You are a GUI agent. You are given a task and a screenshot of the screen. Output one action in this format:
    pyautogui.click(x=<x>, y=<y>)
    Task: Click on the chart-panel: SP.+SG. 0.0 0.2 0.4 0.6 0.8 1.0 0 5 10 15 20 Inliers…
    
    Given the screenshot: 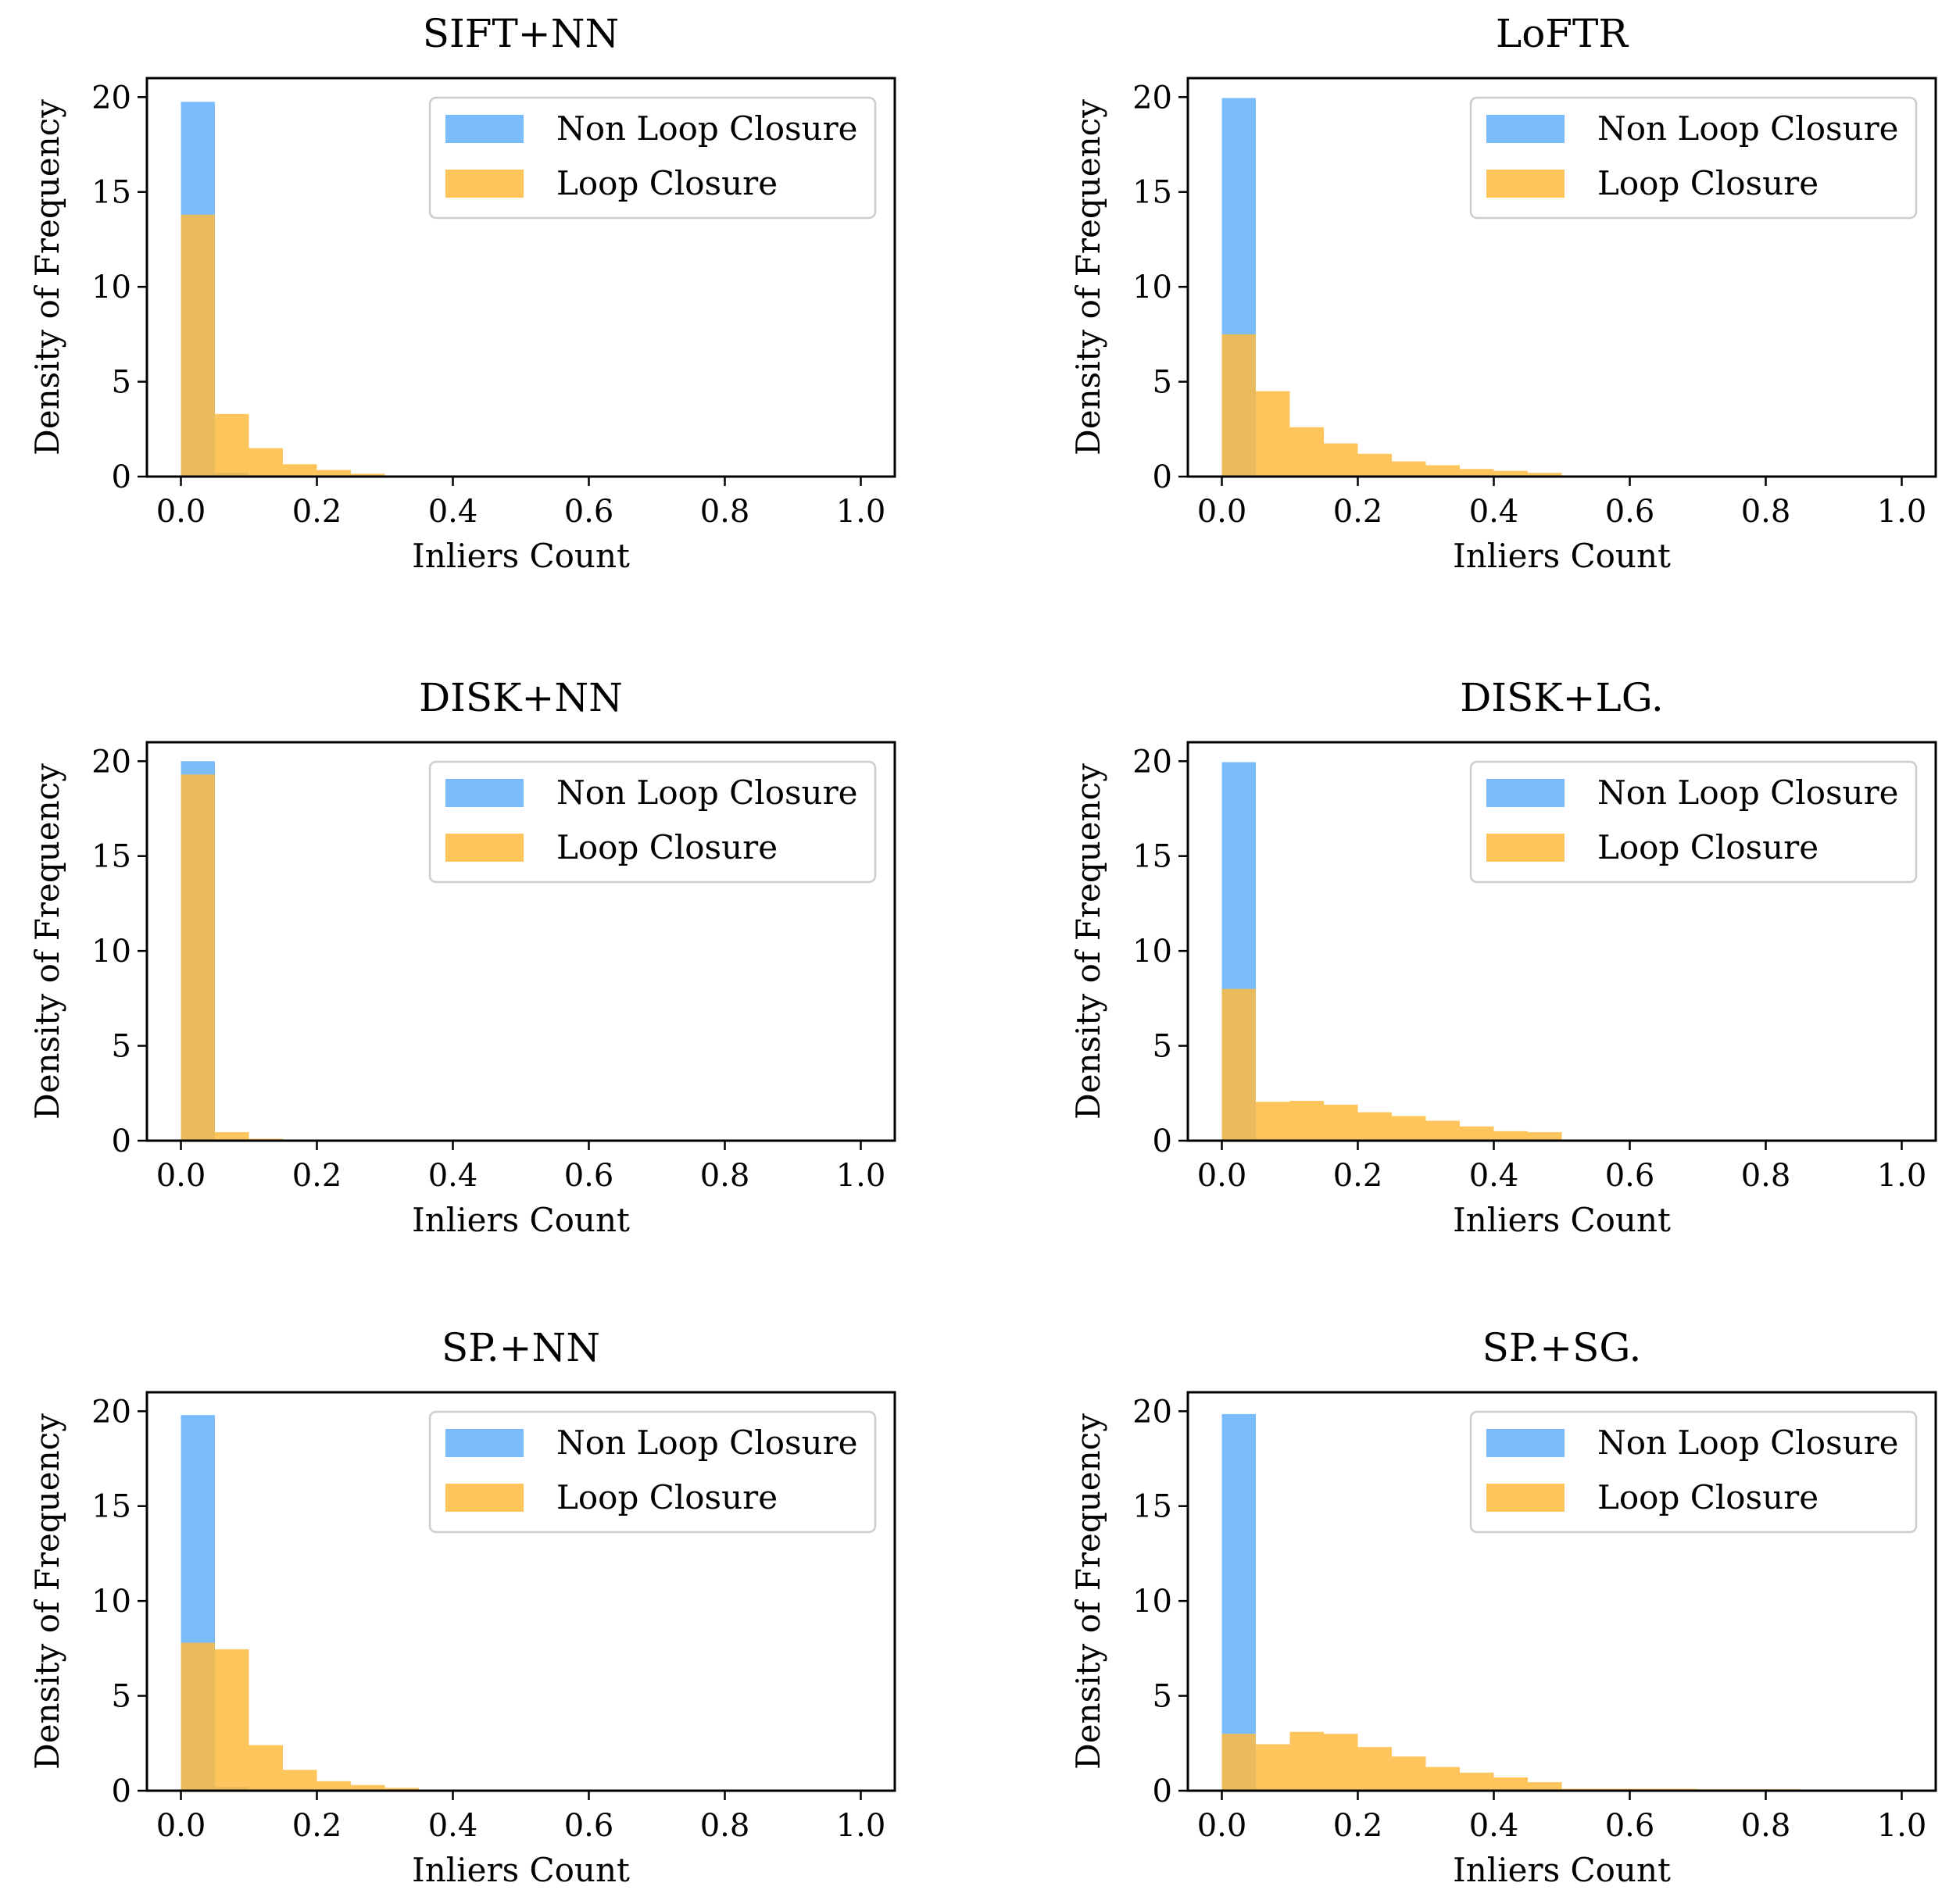 What is the action you would take?
    pyautogui.click(x=1503, y=1607)
    